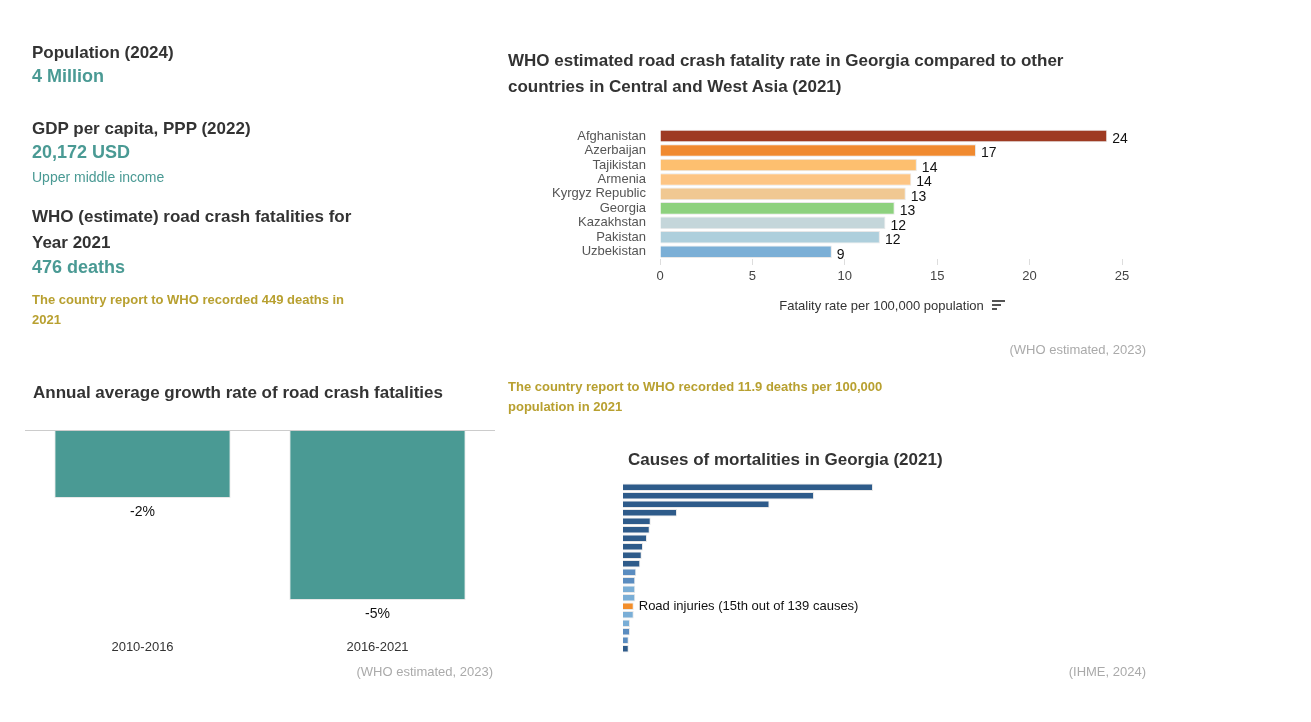 The height and width of the screenshot is (722, 1311). Describe the element at coordinates (615, 150) in the screenshot. I see `y-tick-label: Azerbaijan` at that location.